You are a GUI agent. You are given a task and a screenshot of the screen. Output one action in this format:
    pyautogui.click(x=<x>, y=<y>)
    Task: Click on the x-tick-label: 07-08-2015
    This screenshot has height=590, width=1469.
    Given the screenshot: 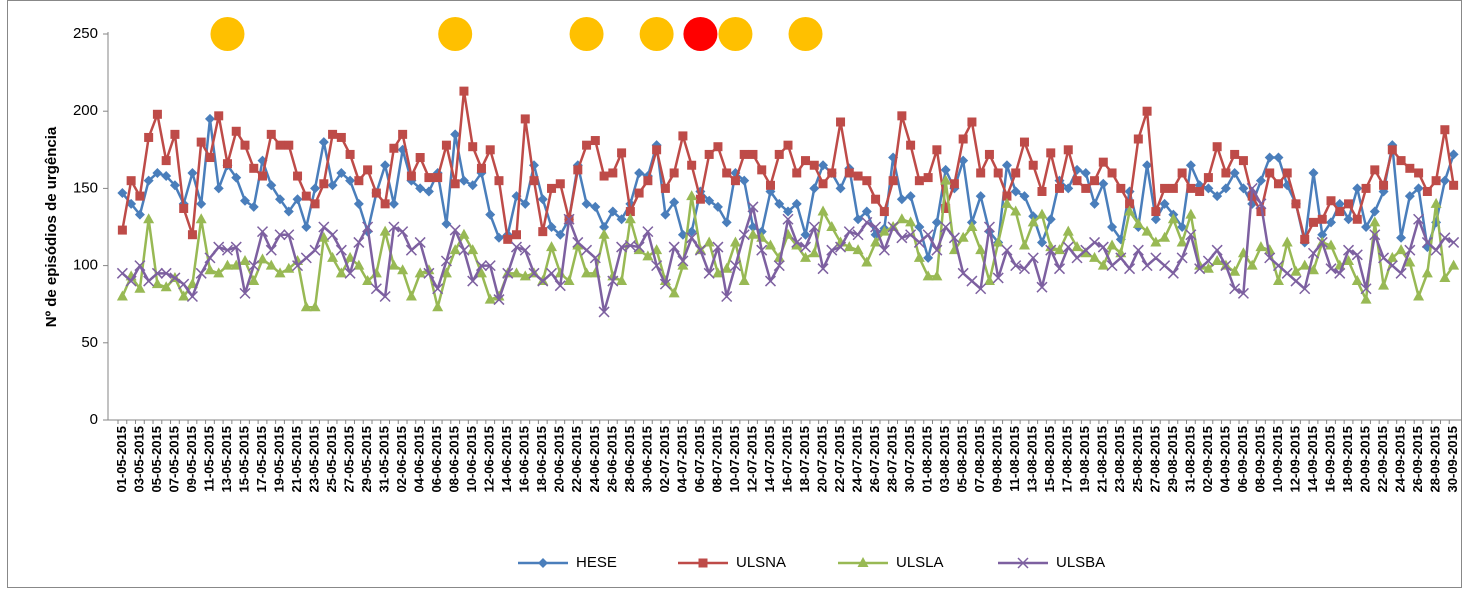 What is the action you would take?
    pyautogui.click(x=979, y=459)
    